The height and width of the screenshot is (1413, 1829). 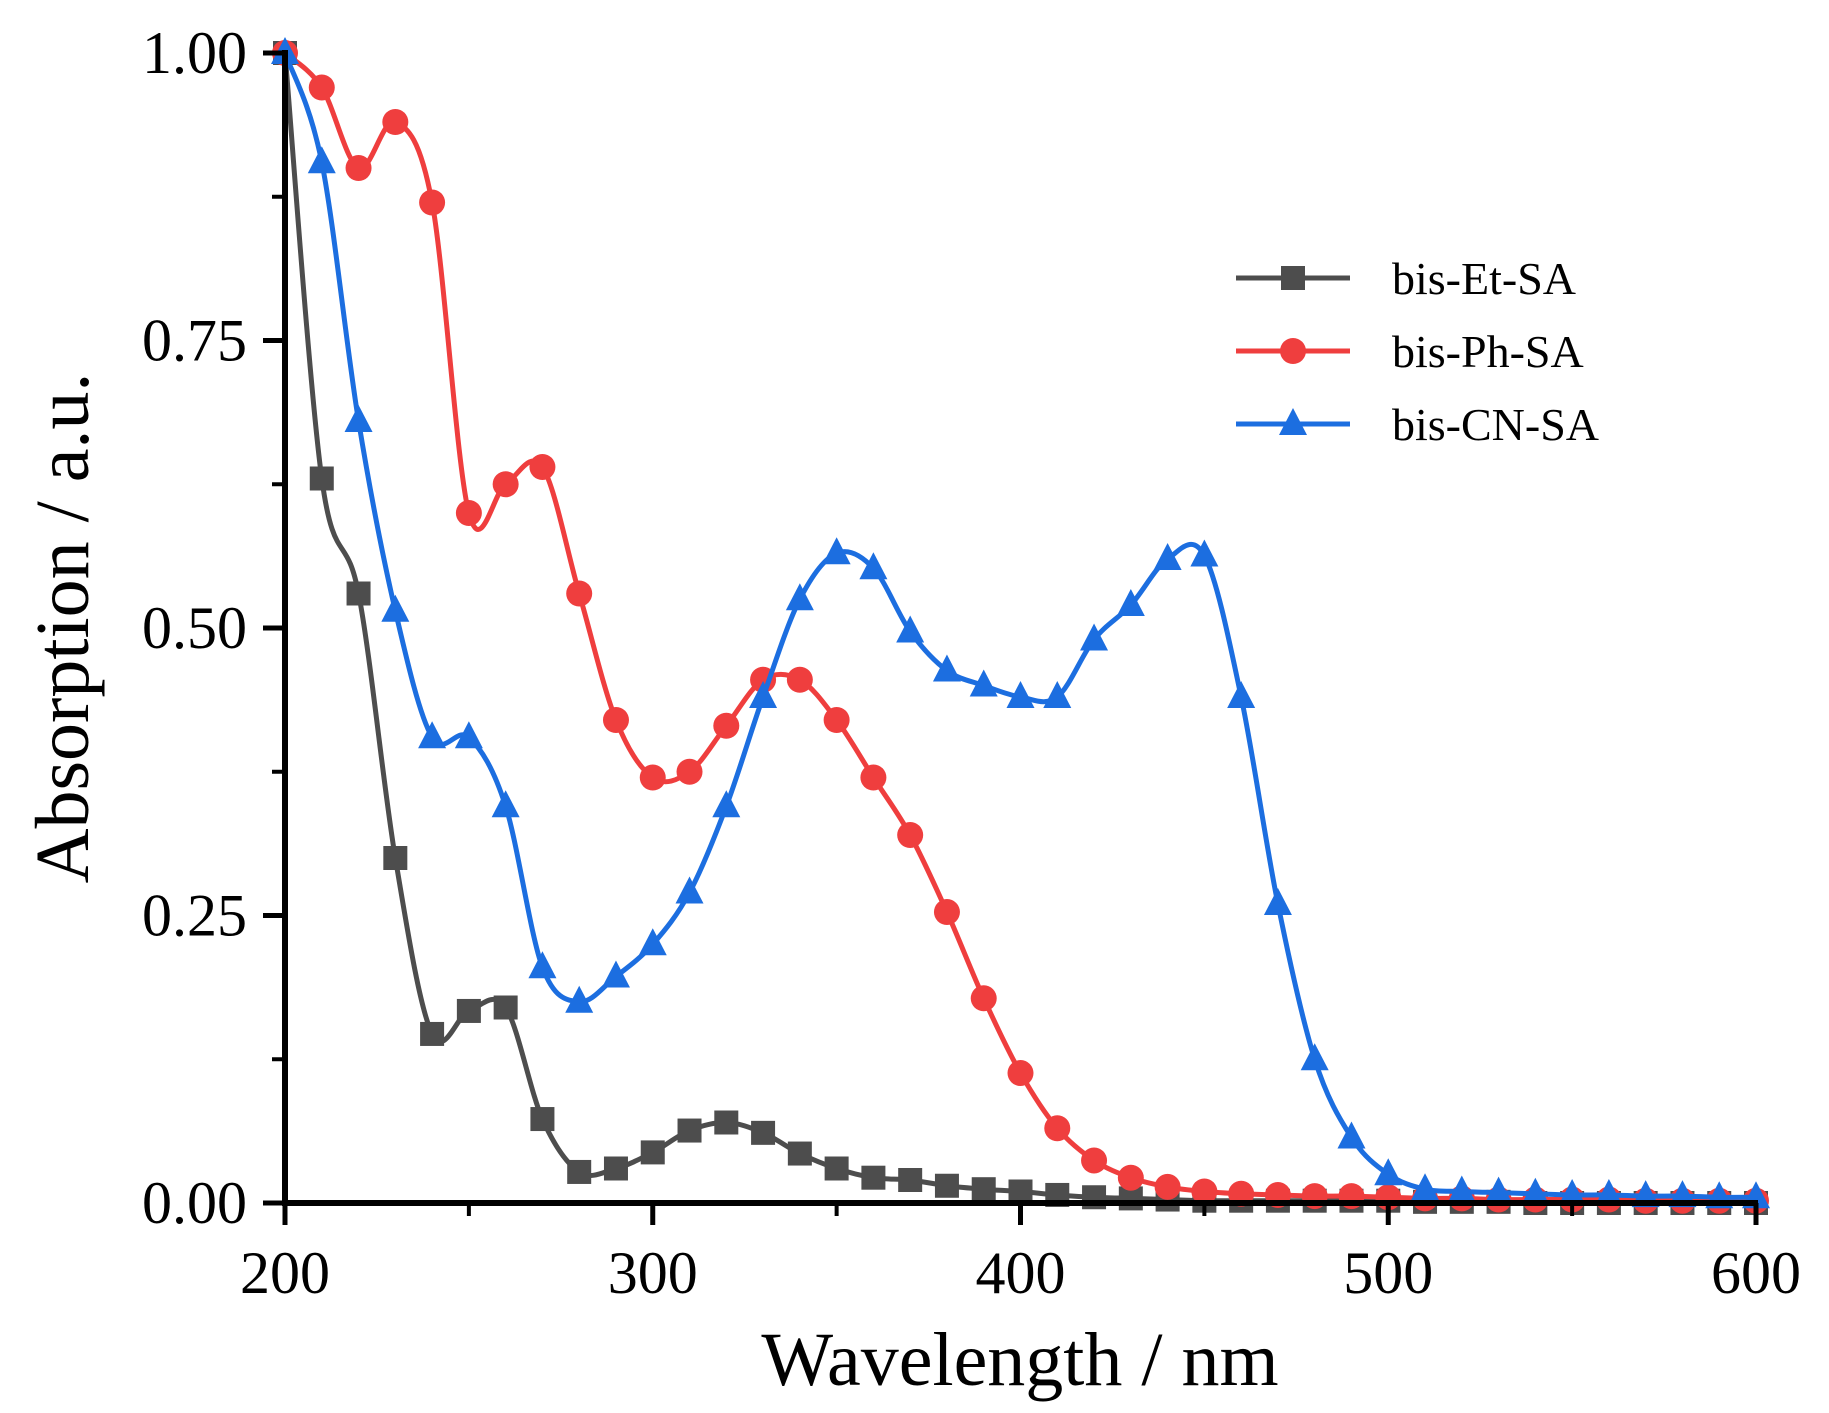 I want to click on y-axis-label: Absorption / a.u., so click(x=63, y=628).